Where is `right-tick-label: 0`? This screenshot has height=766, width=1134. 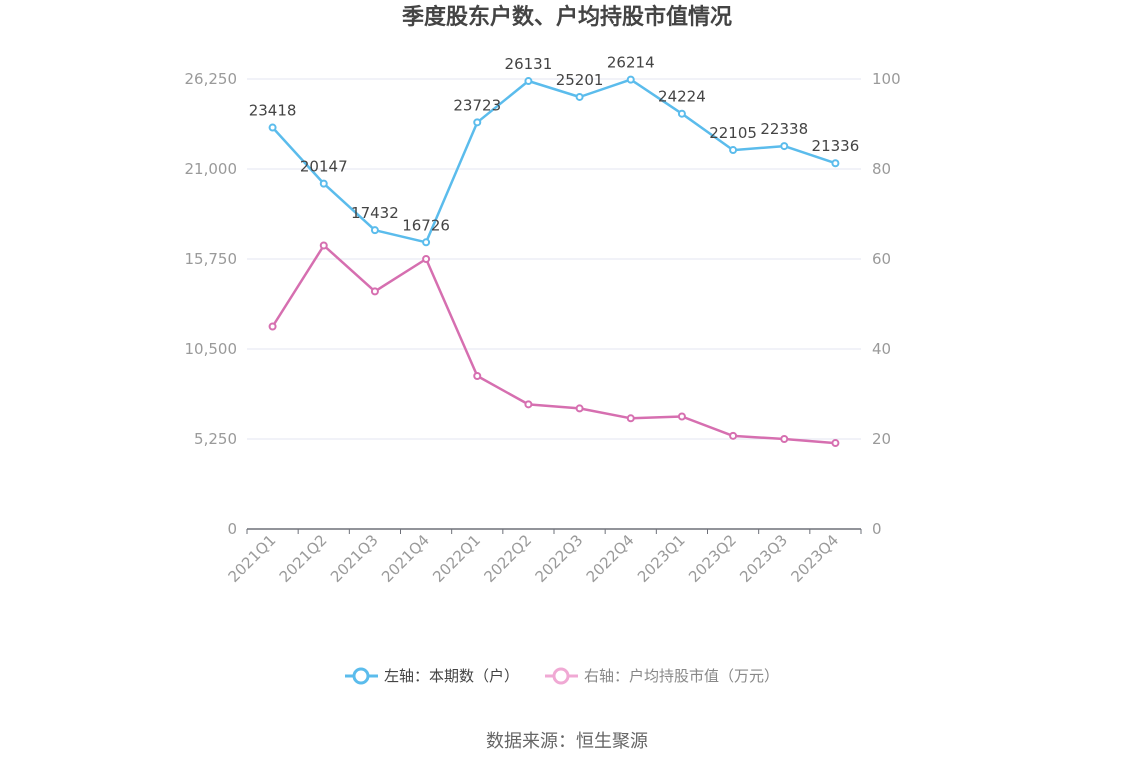 right-tick-label: 0 is located at coordinates (877, 529).